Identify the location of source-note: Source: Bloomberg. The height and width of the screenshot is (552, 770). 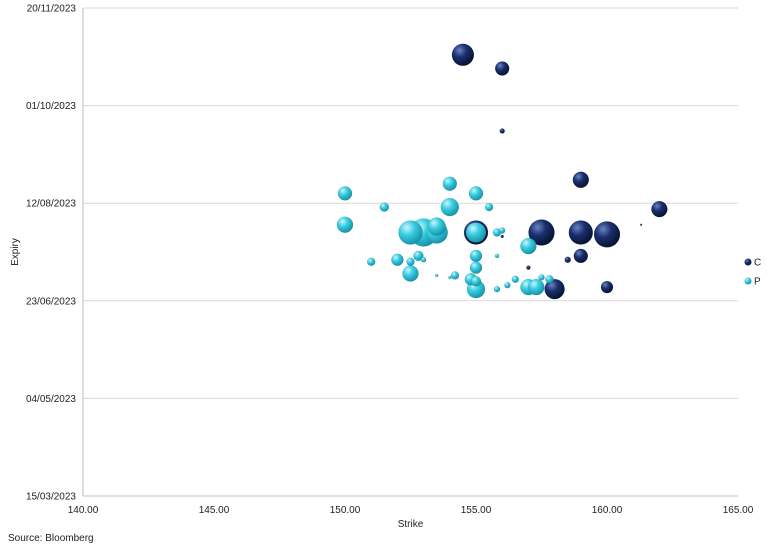
(51, 538).